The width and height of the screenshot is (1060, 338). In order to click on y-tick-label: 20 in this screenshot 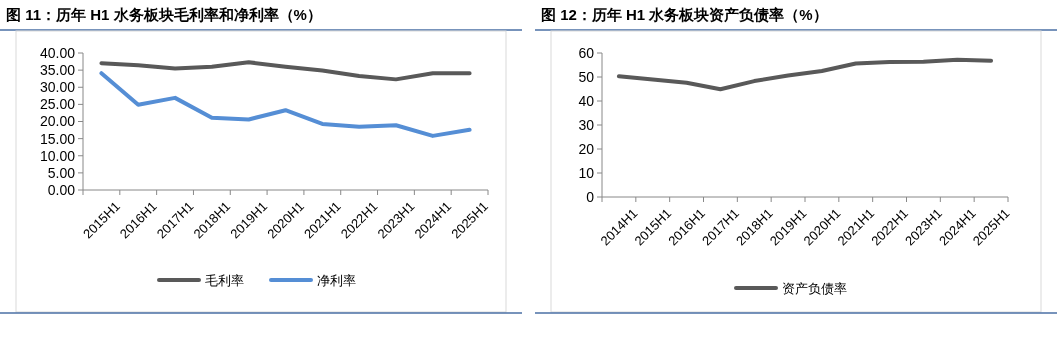, I will do `click(586, 148)`.